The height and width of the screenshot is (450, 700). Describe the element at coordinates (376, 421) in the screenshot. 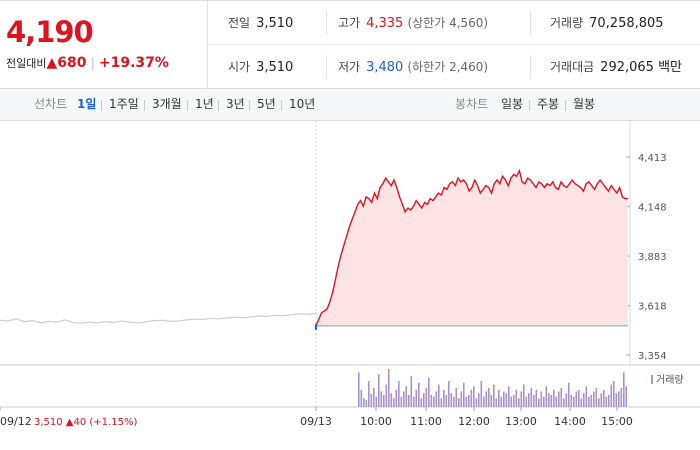

I see `x-tick-label: 10:00` at that location.